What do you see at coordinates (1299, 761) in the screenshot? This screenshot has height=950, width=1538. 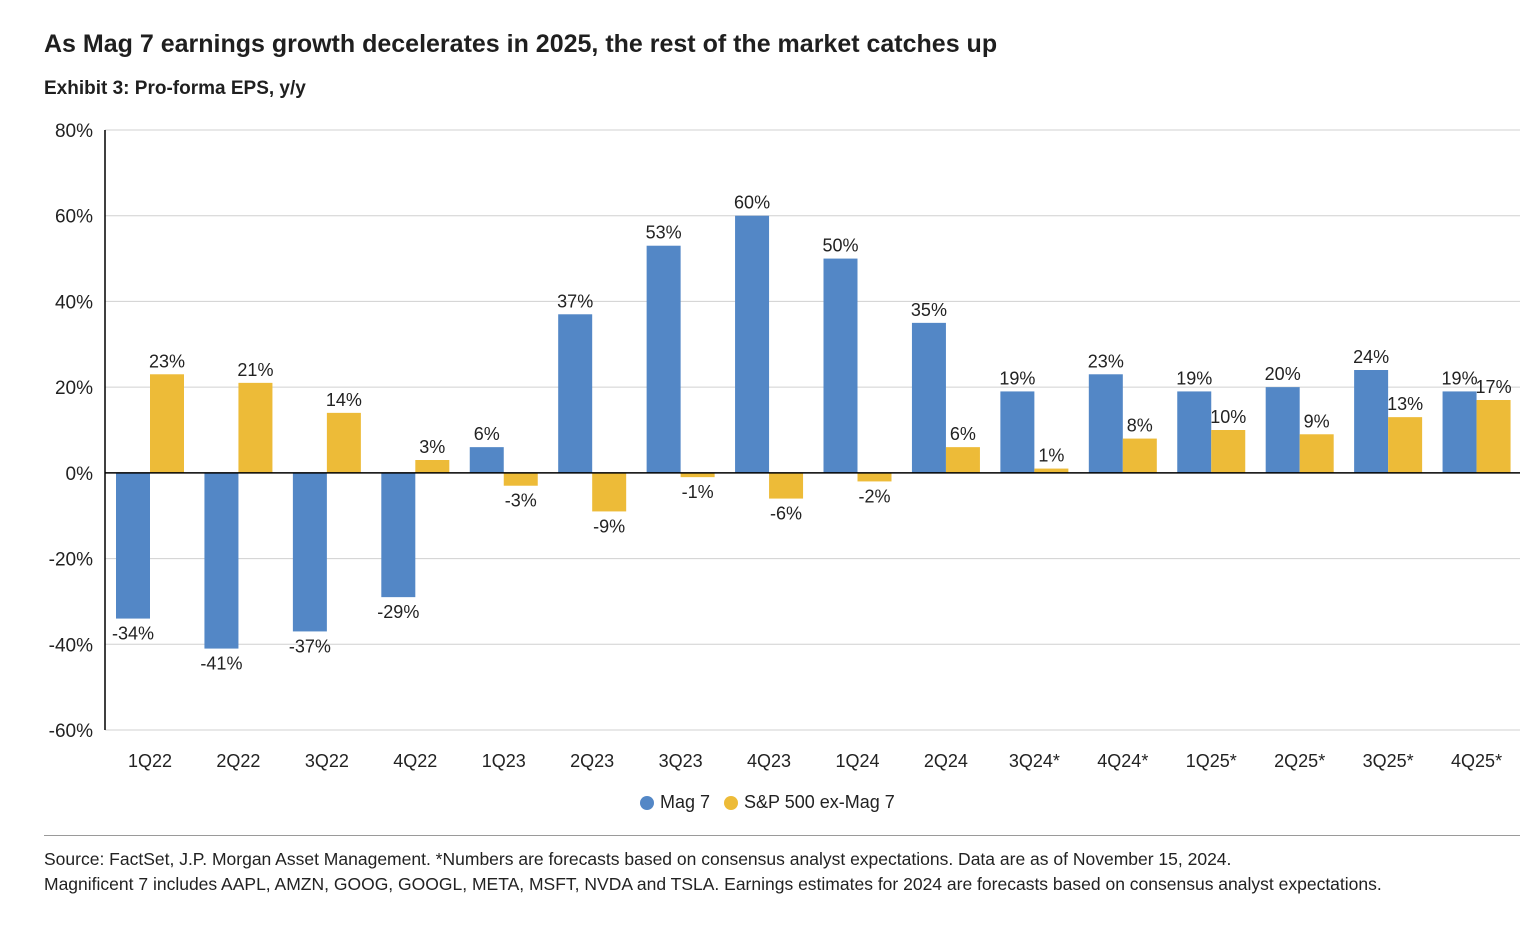 I see `x-tick-label: 2Q25*` at bounding box center [1299, 761].